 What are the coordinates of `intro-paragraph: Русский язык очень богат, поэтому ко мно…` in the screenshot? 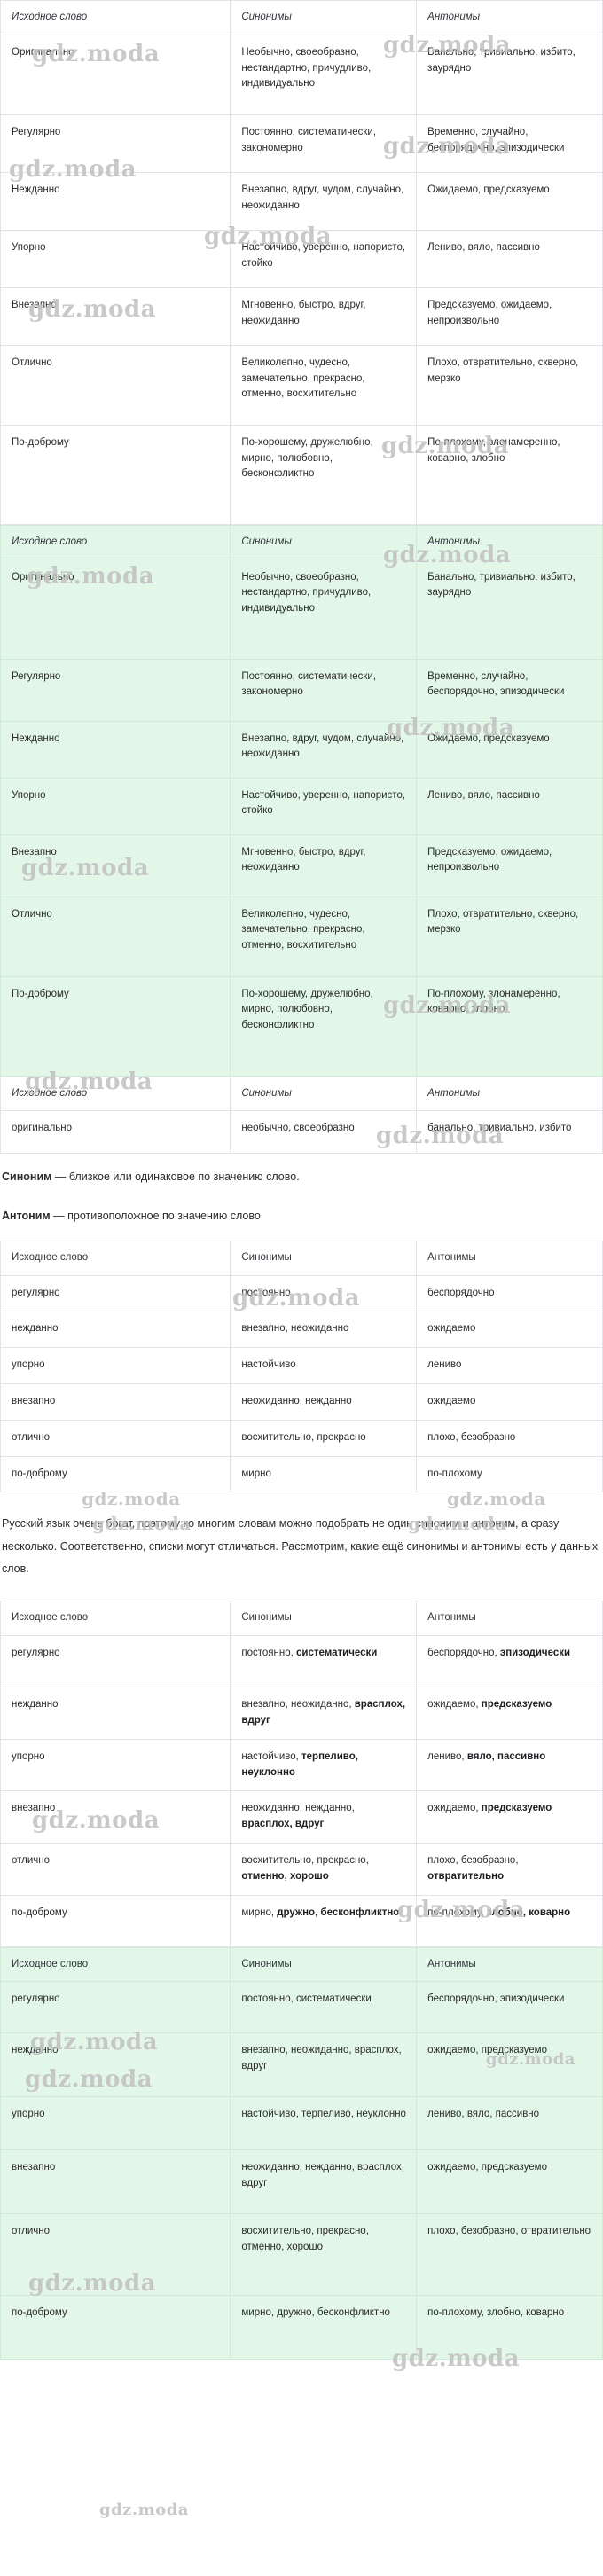 It's located at (300, 1546).